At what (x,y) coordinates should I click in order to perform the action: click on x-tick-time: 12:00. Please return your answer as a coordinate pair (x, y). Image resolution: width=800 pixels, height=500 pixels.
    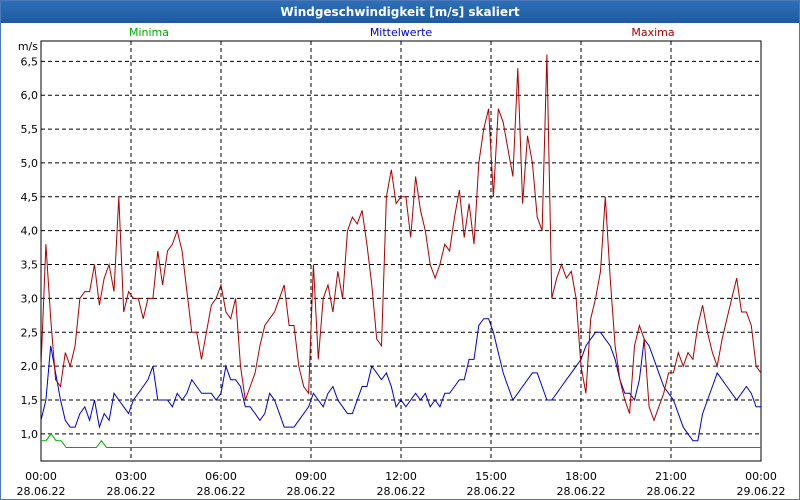
    Looking at the image, I should click on (401, 476).